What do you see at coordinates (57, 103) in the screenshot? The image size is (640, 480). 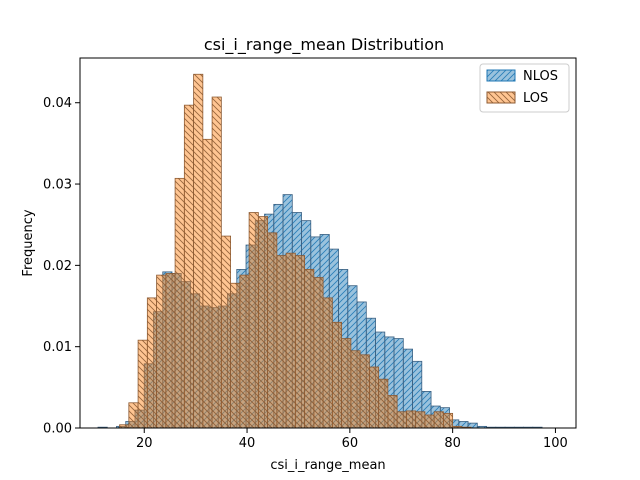 I see `y-tick-label-4: 0.04` at bounding box center [57, 103].